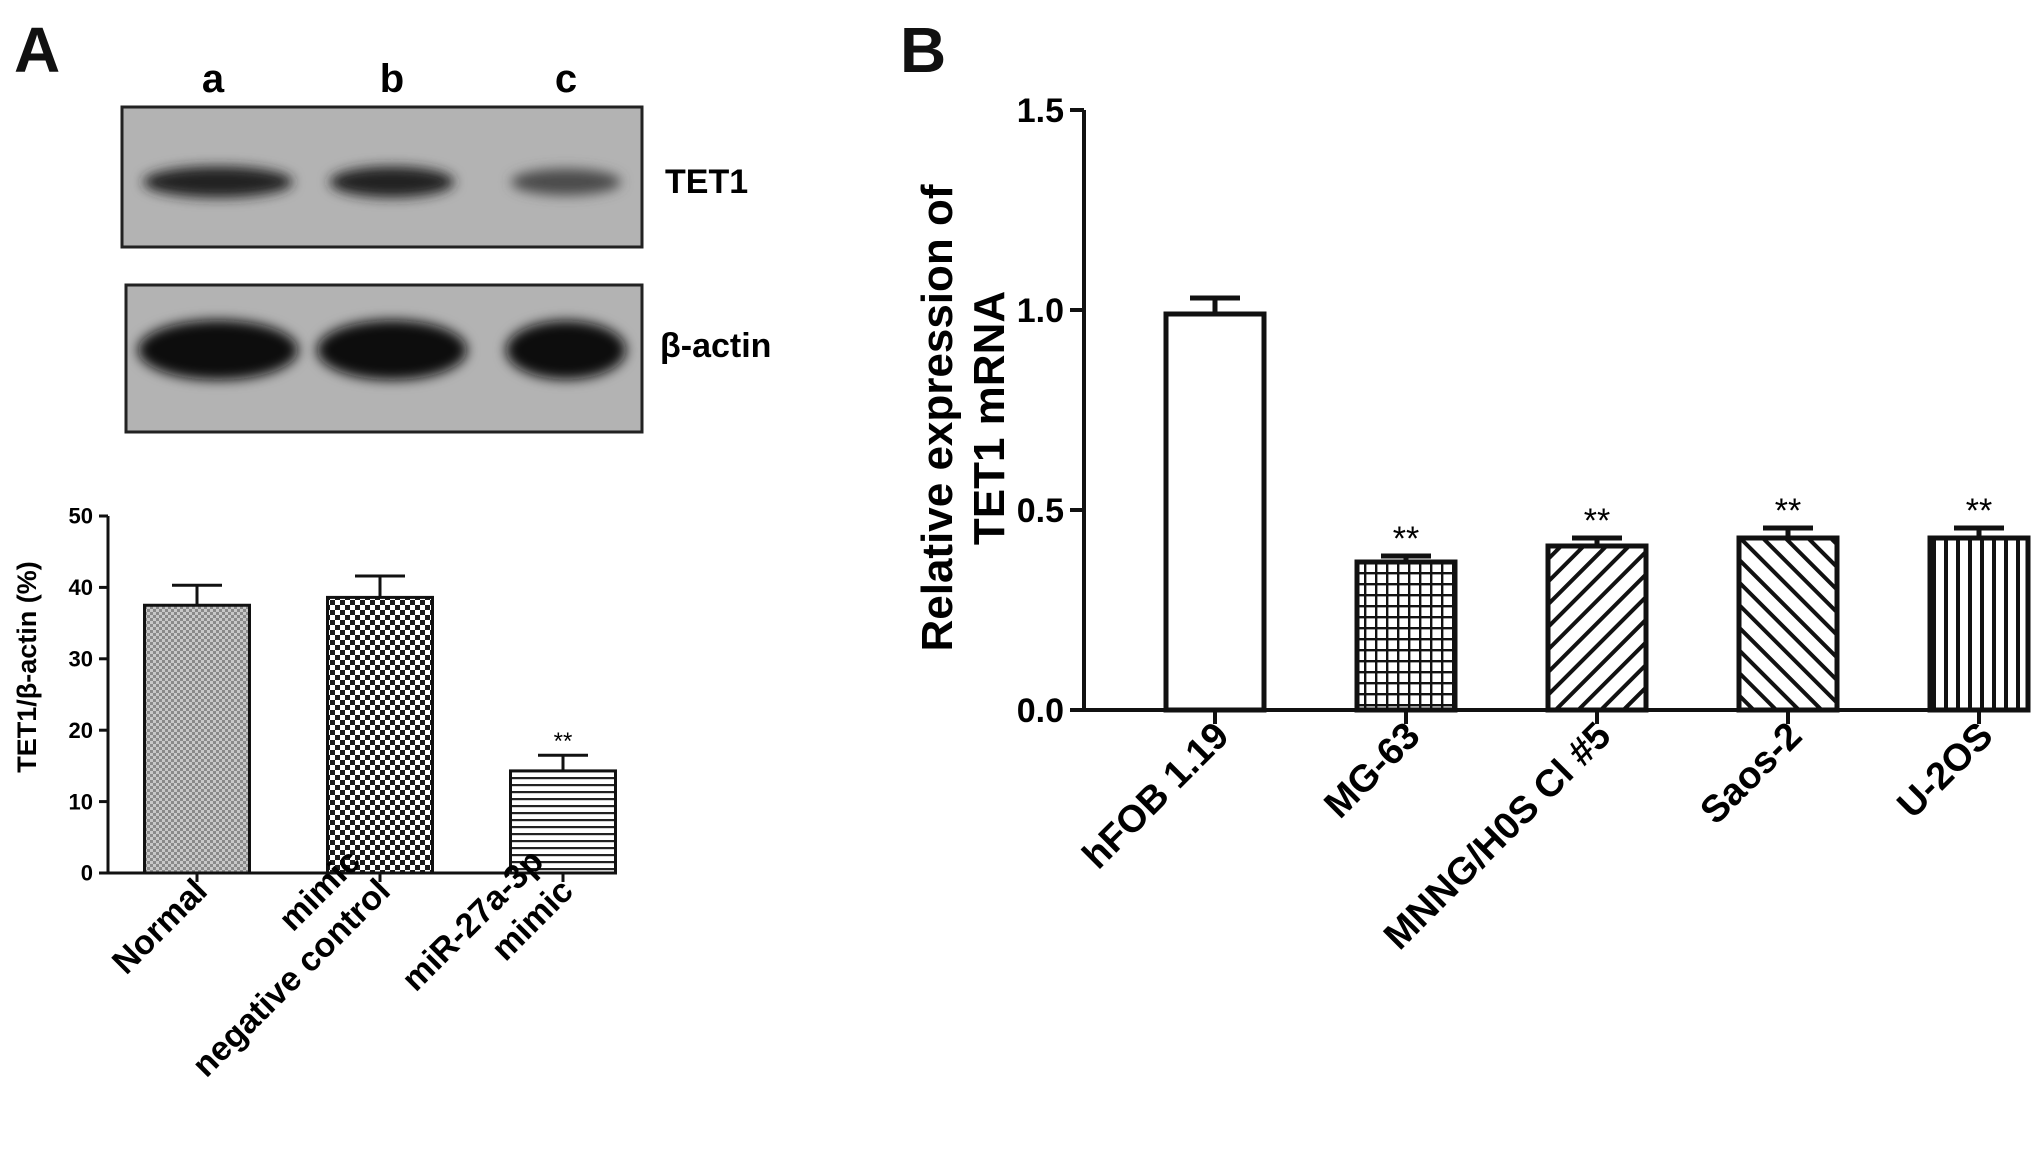 The height and width of the screenshot is (1168, 2031). Describe the element at coordinates (937, 417) in the screenshot. I see `y-axis-label: Relative expression of` at that location.